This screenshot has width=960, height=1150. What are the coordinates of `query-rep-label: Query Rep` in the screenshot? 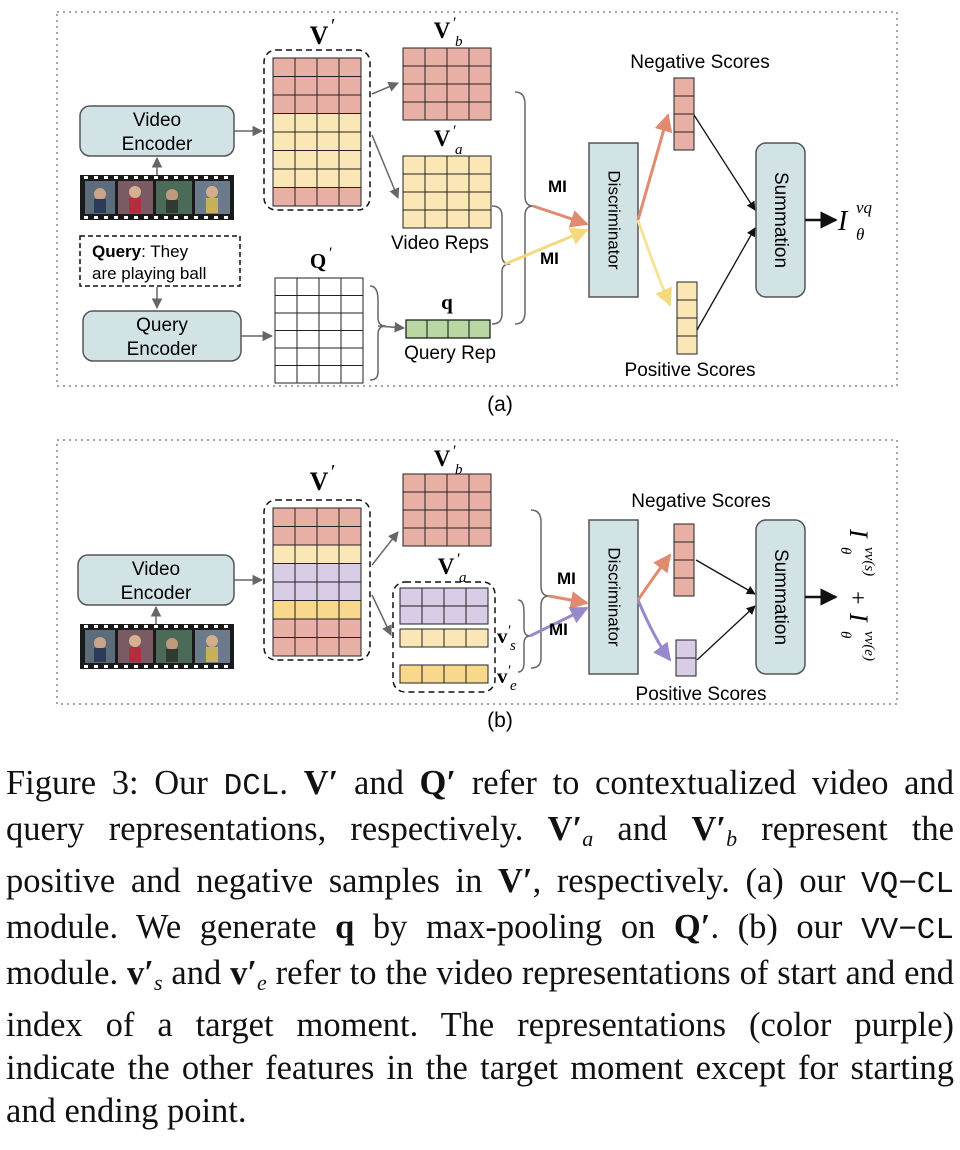 It's located at (450, 353).